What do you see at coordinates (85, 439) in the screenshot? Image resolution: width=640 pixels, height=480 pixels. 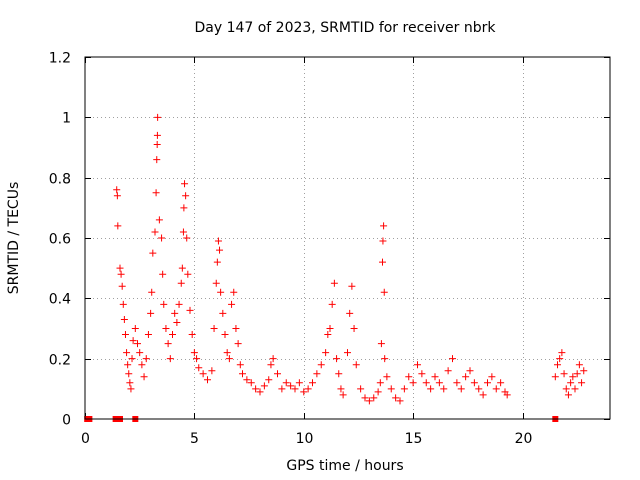 I see `x-tick-label: 0` at bounding box center [85, 439].